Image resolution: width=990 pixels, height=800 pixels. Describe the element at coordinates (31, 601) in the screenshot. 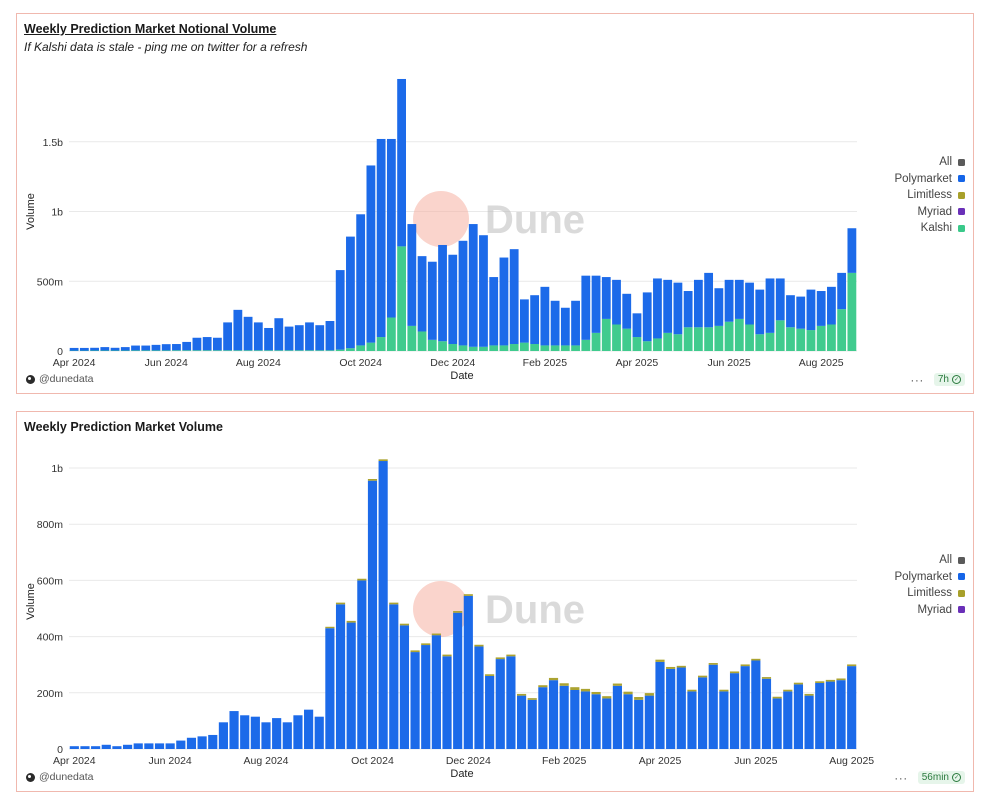

I see `y-axis-title: Volume` at that location.